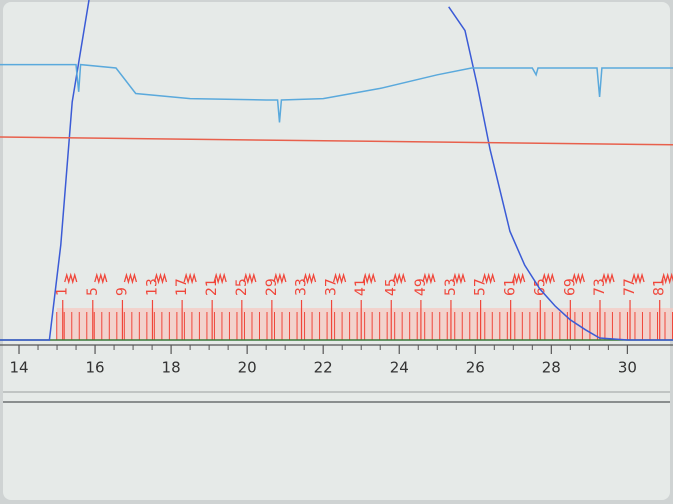 This screenshot has width=673, height=504. I want to click on x-tick-label: 18, so click(171, 368).